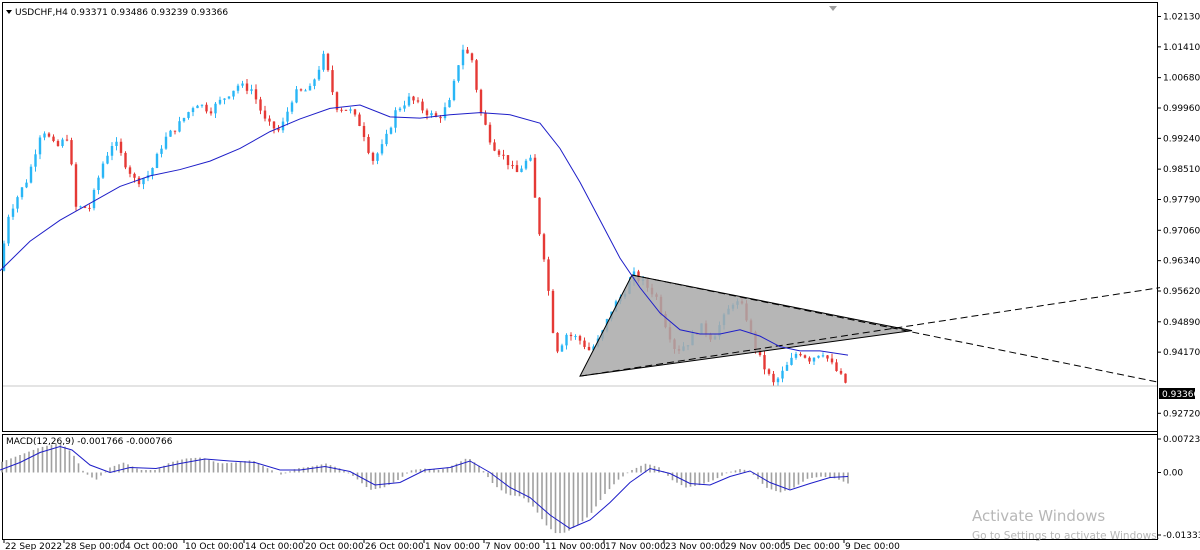  I want to click on triangle-pattern, so click(746, 325).